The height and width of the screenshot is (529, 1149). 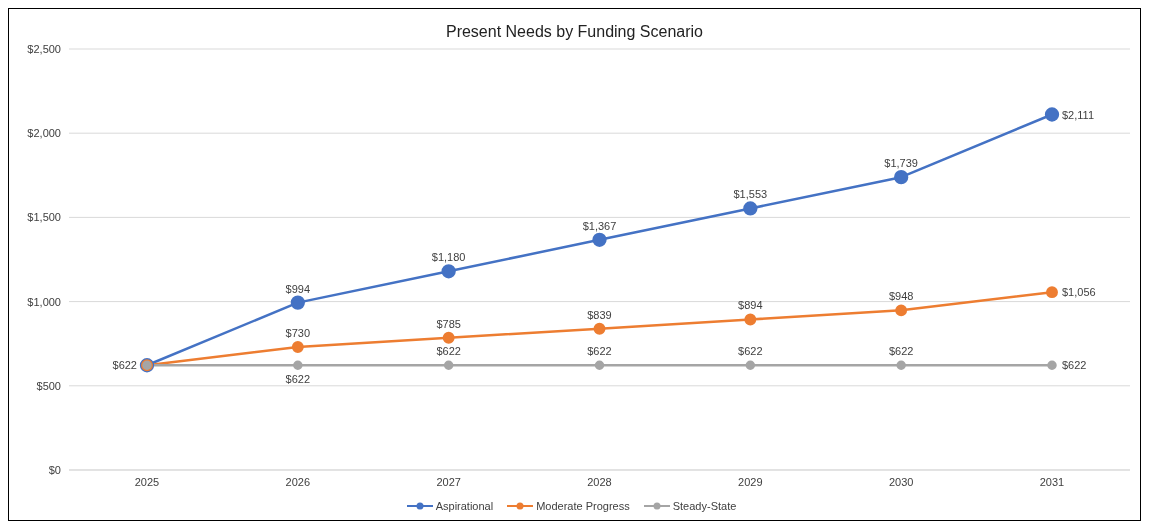 I want to click on data-label: $1,367, so click(x=599, y=225).